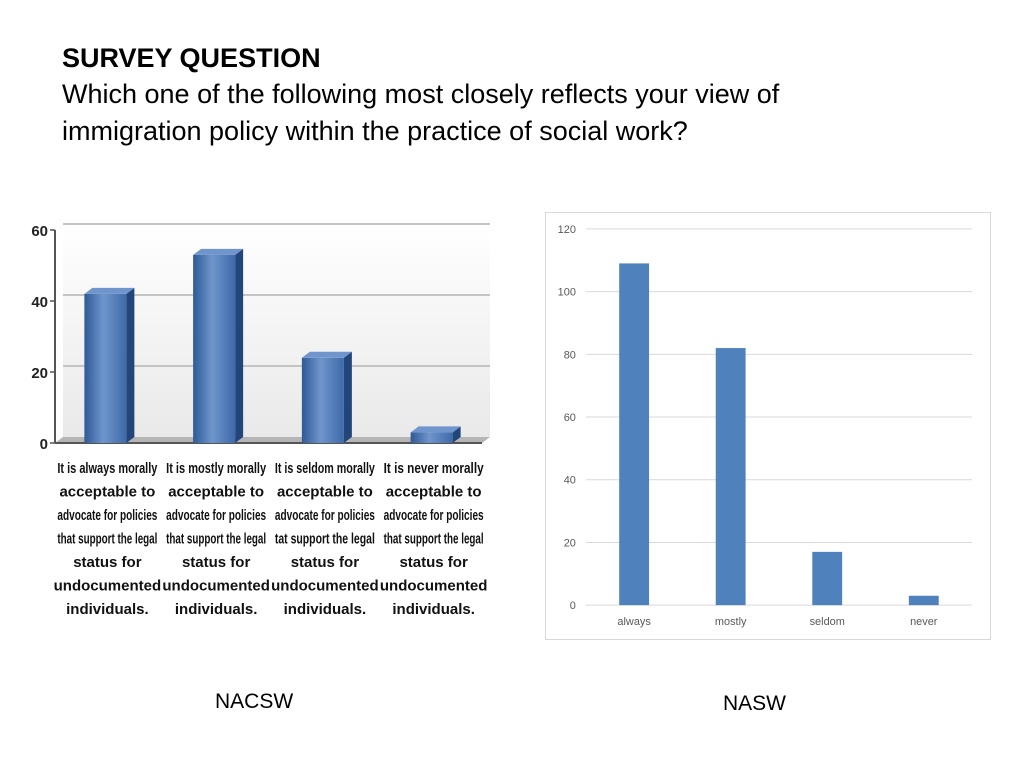 The height and width of the screenshot is (768, 1024). What do you see at coordinates (272, 440) in the screenshot?
I see `chart-floor` at bounding box center [272, 440].